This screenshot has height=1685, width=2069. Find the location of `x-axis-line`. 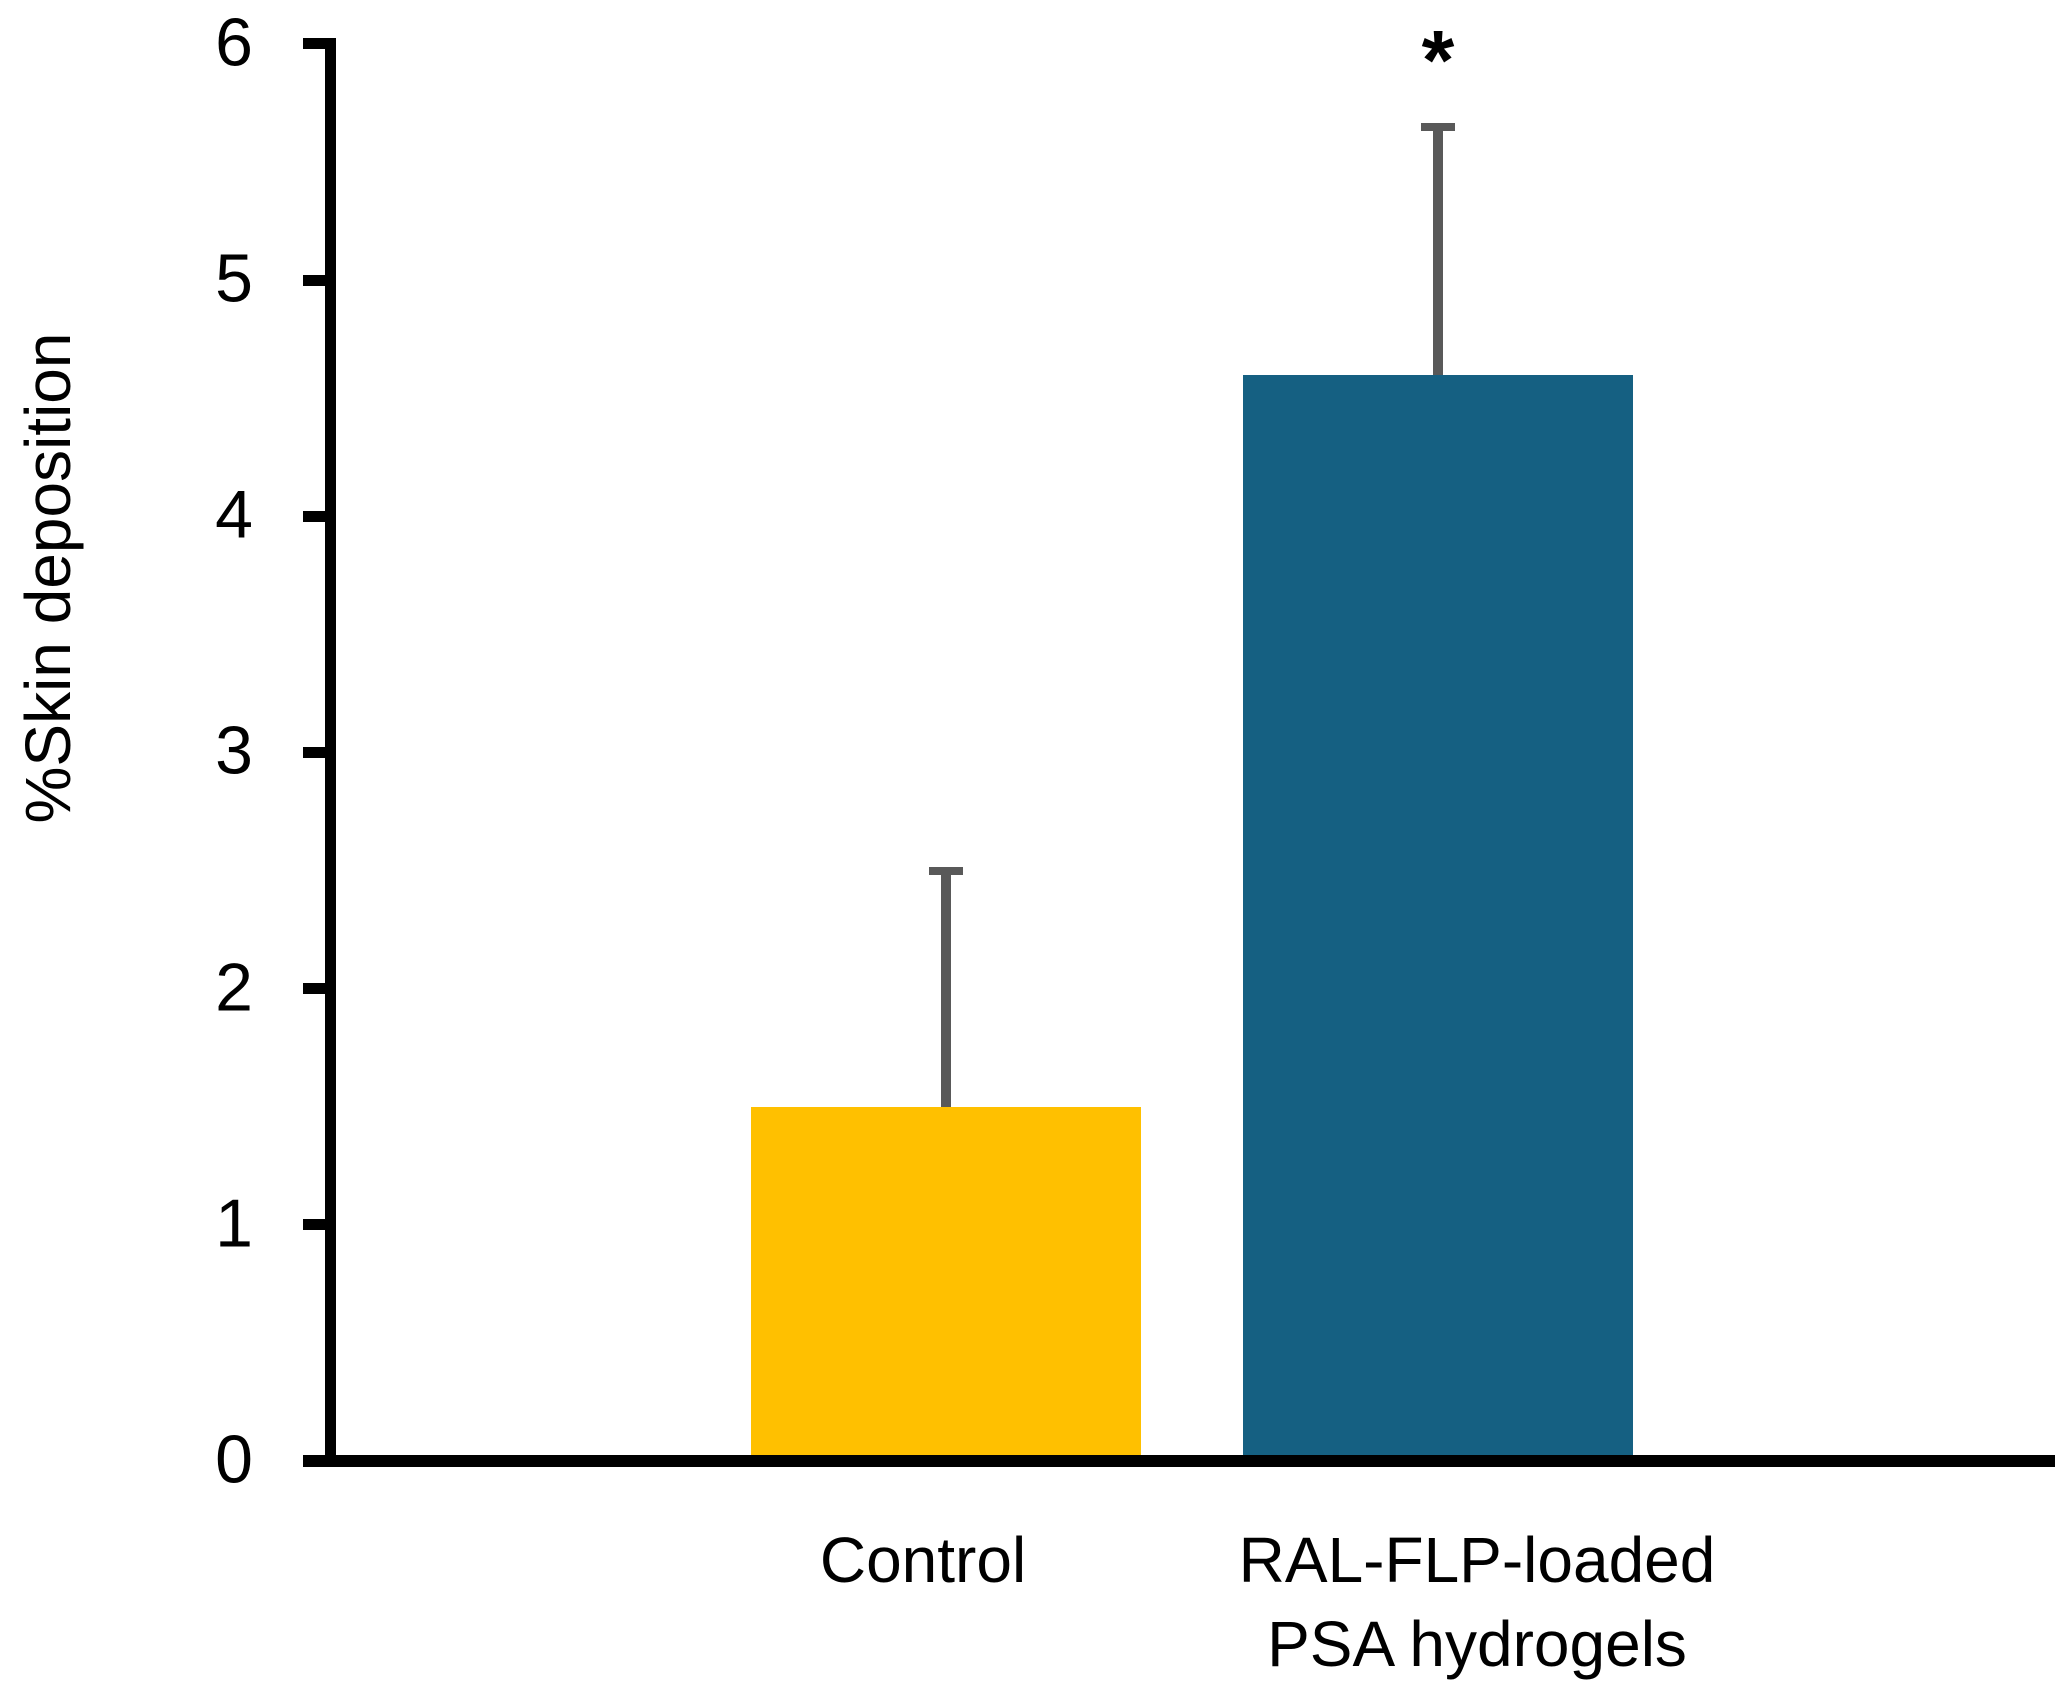

x-axis-line is located at coordinates (1179, 1461).